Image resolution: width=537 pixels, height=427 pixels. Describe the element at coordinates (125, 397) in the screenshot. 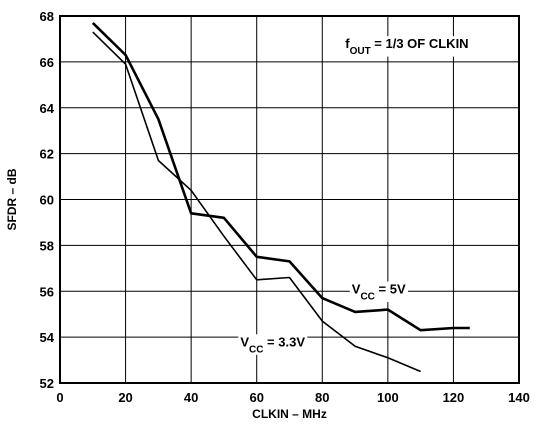

I see `x-tick-label: 20` at that location.